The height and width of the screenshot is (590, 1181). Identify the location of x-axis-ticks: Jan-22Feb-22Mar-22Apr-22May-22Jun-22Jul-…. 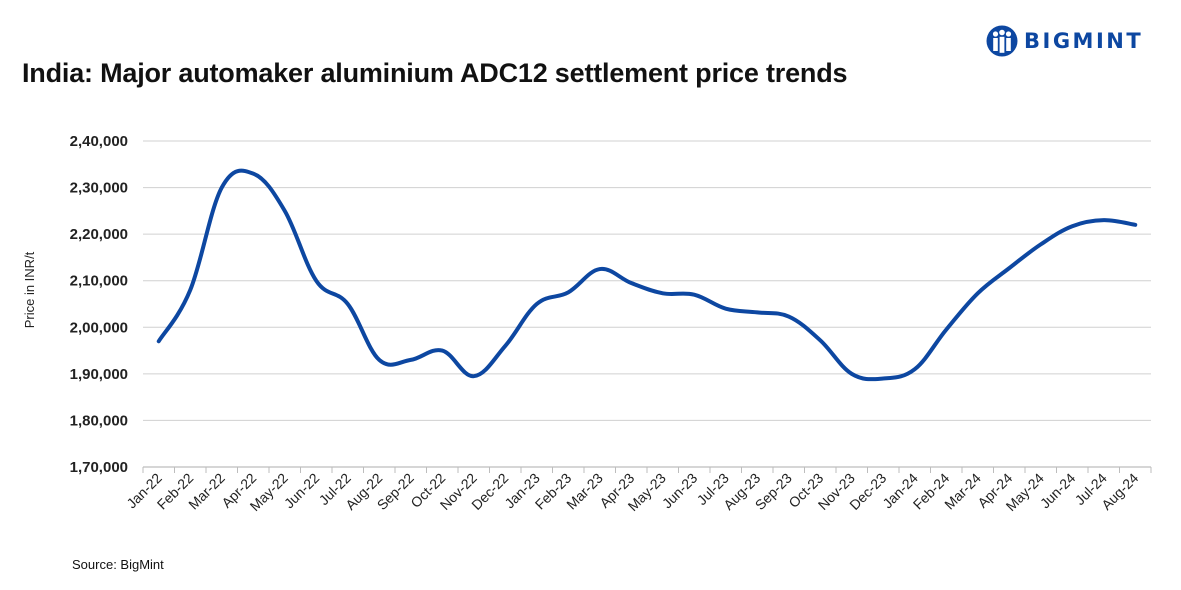
(632, 492).